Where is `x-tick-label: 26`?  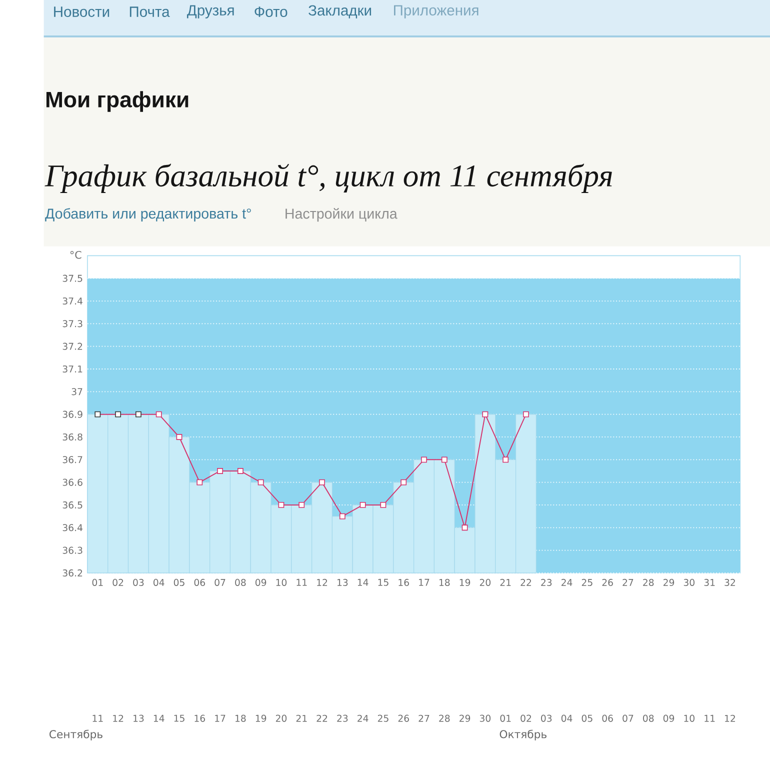
x-tick-label: 26 is located at coordinates (607, 582).